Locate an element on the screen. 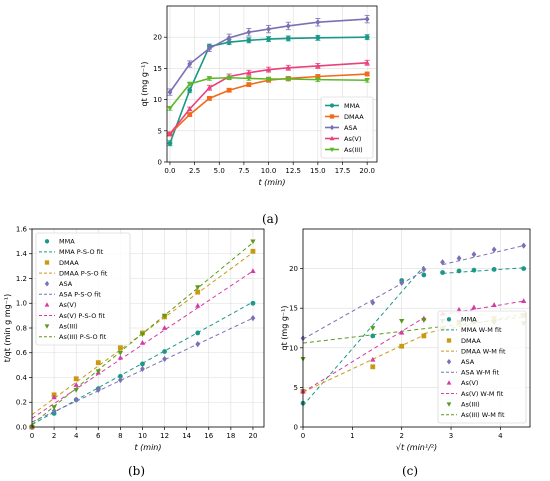  x-tick-label: 10.0 is located at coordinates (269, 171).